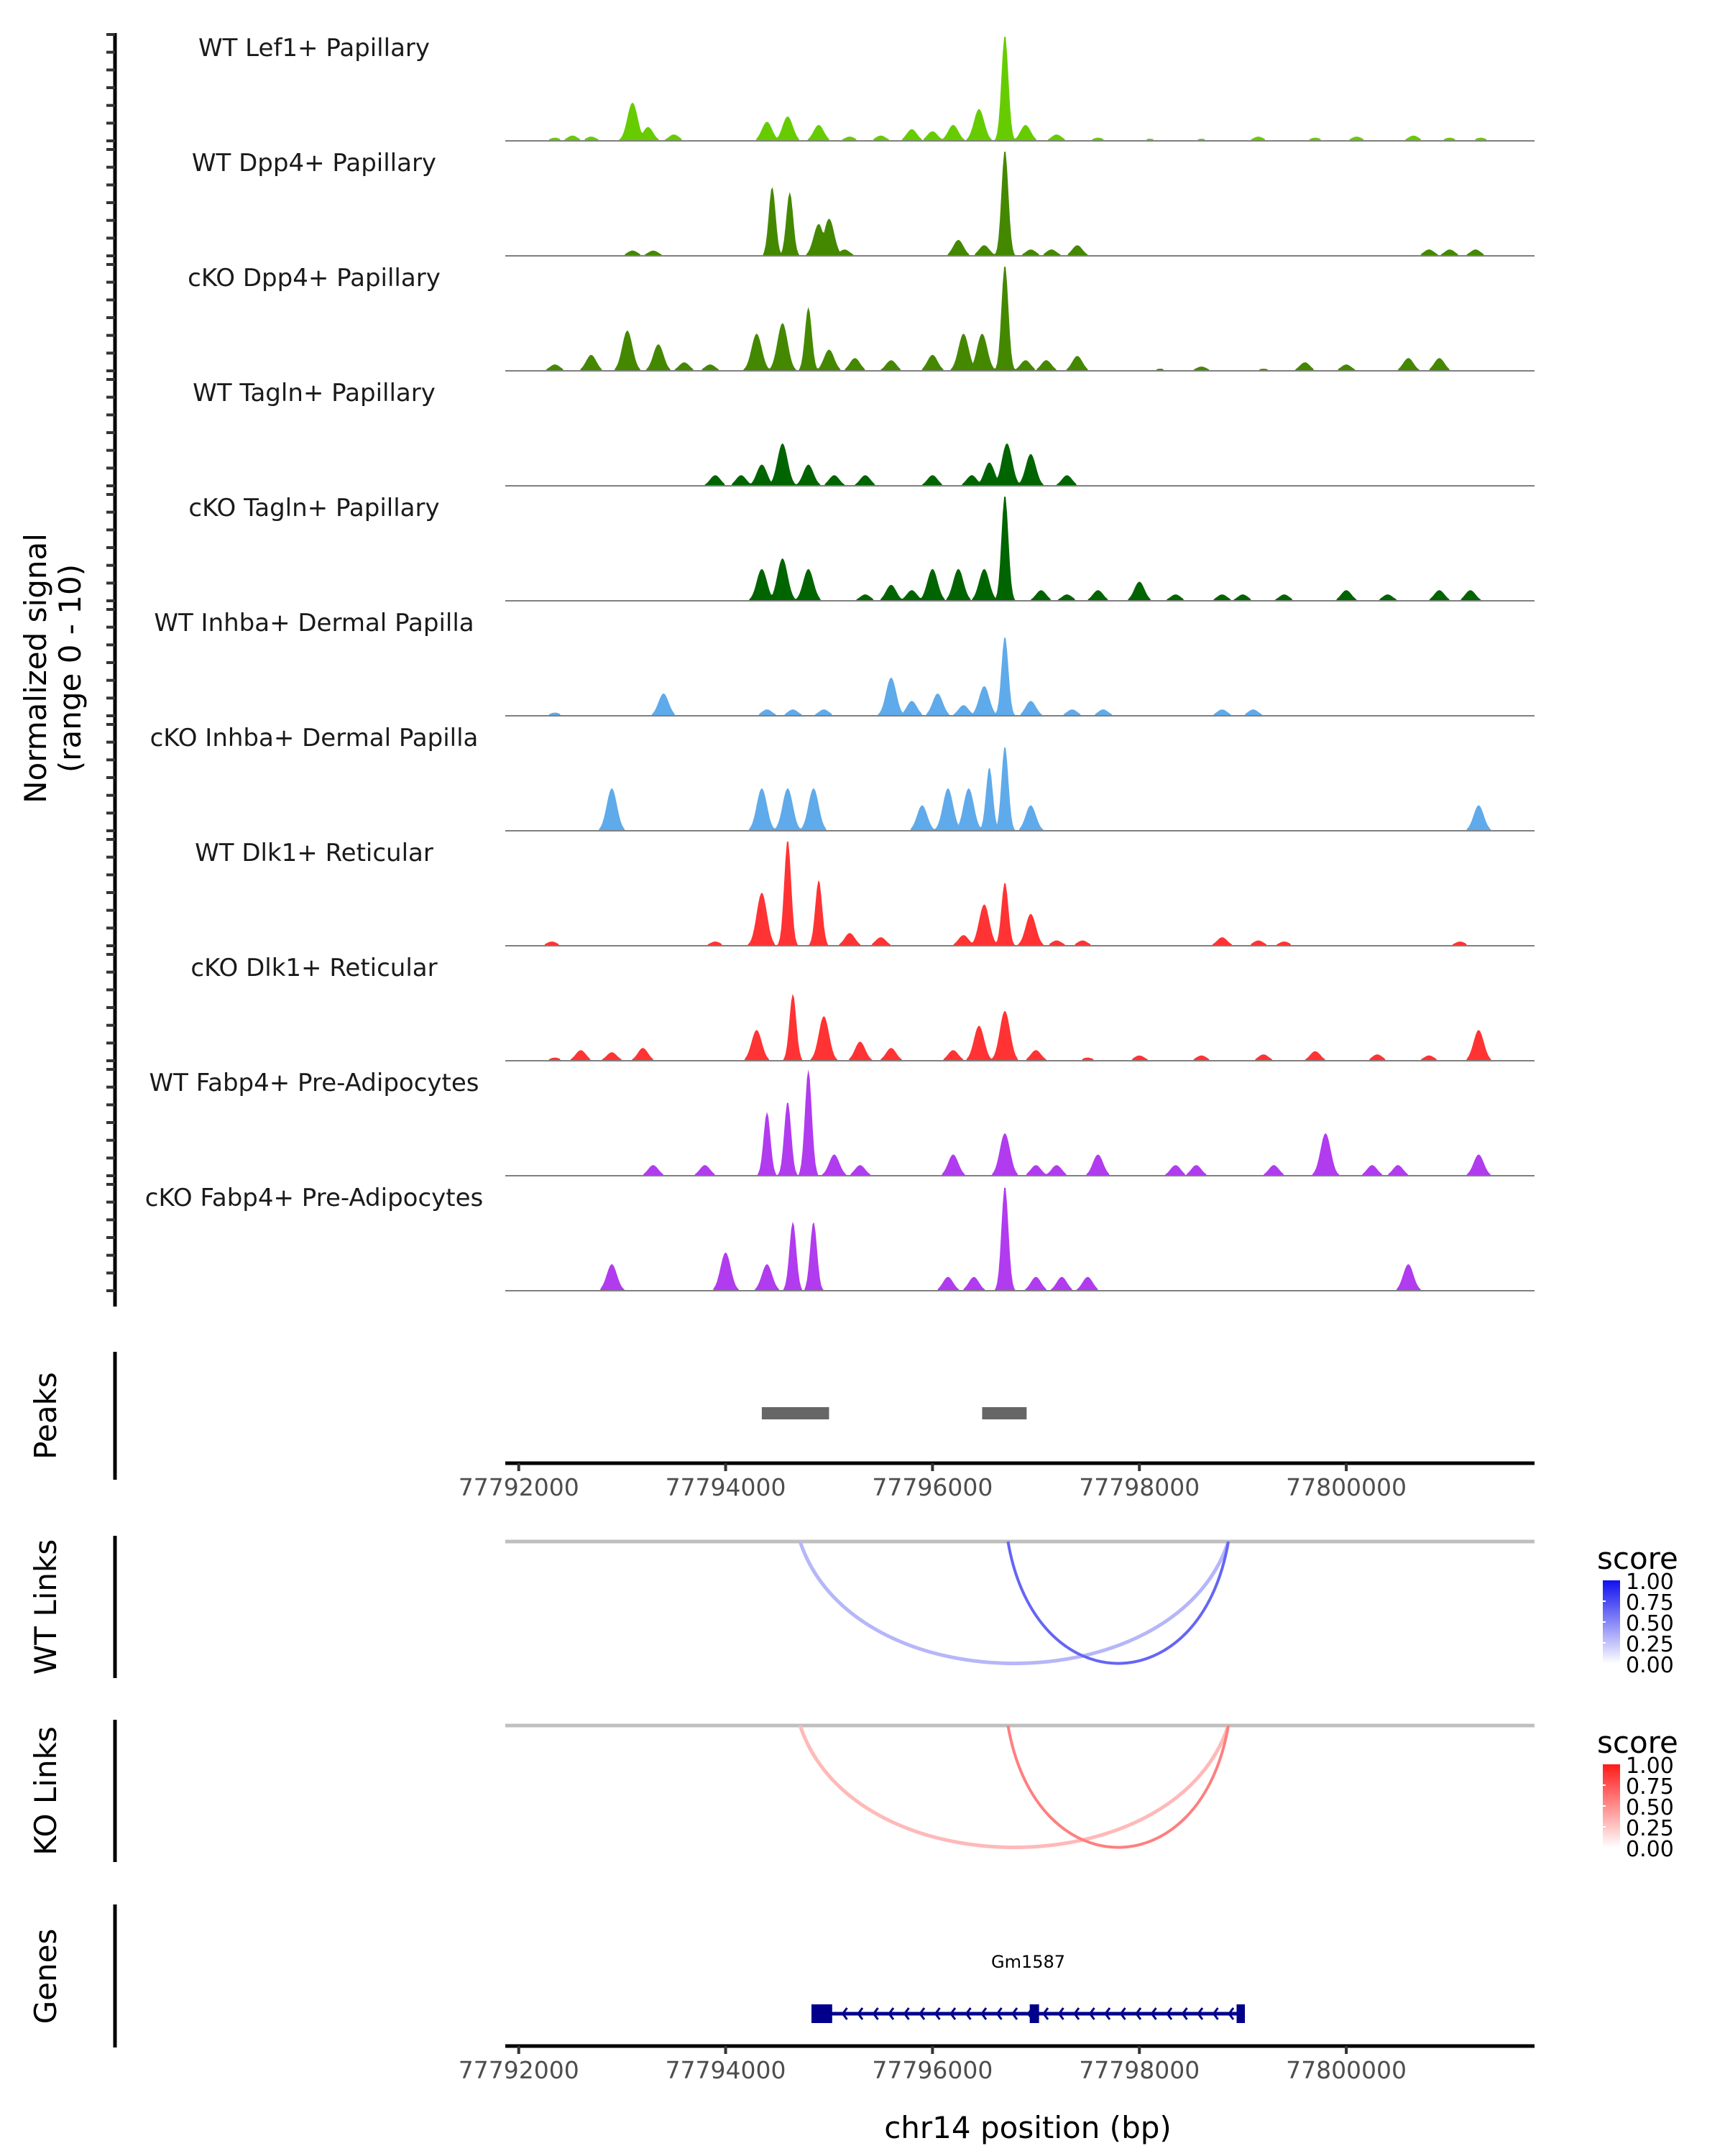 The height and width of the screenshot is (2156, 1725). I want to click on track-label: WT Dpp4+ Papillary, so click(314, 163).